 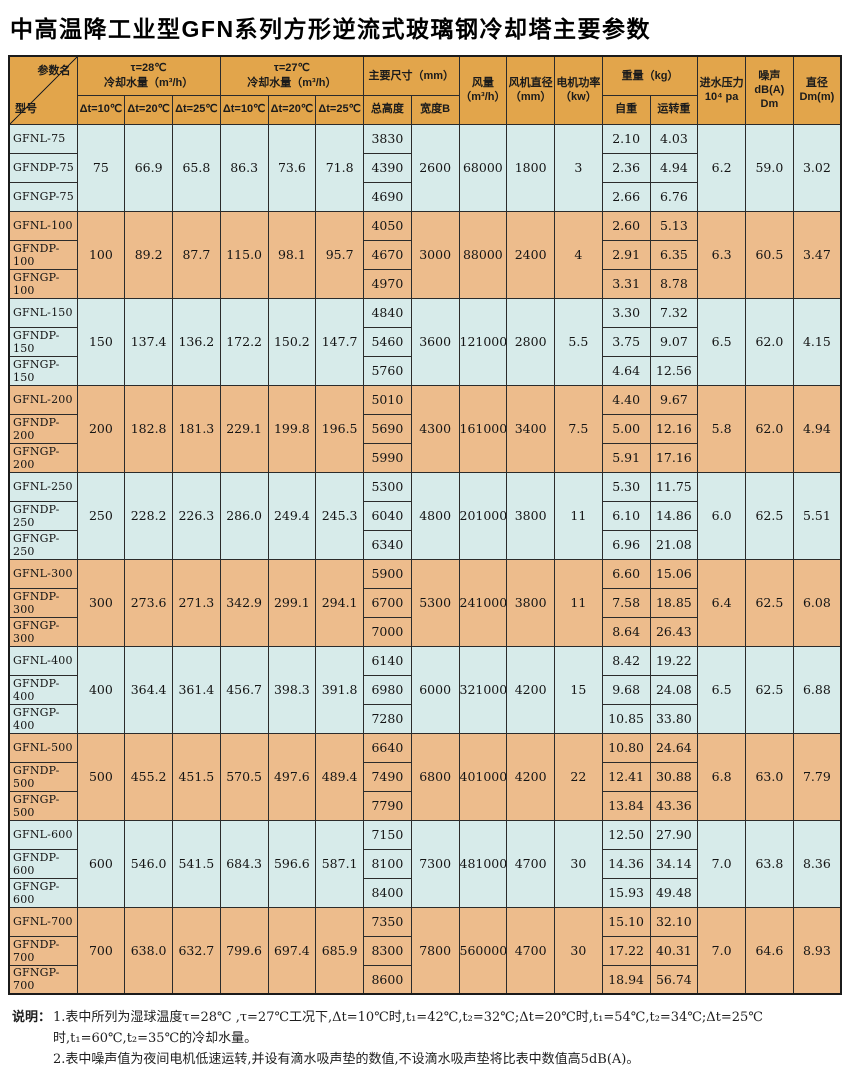 I want to click on header-cool28: τ=28℃ 冷却水量（m³/h）, so click(x=148, y=75).